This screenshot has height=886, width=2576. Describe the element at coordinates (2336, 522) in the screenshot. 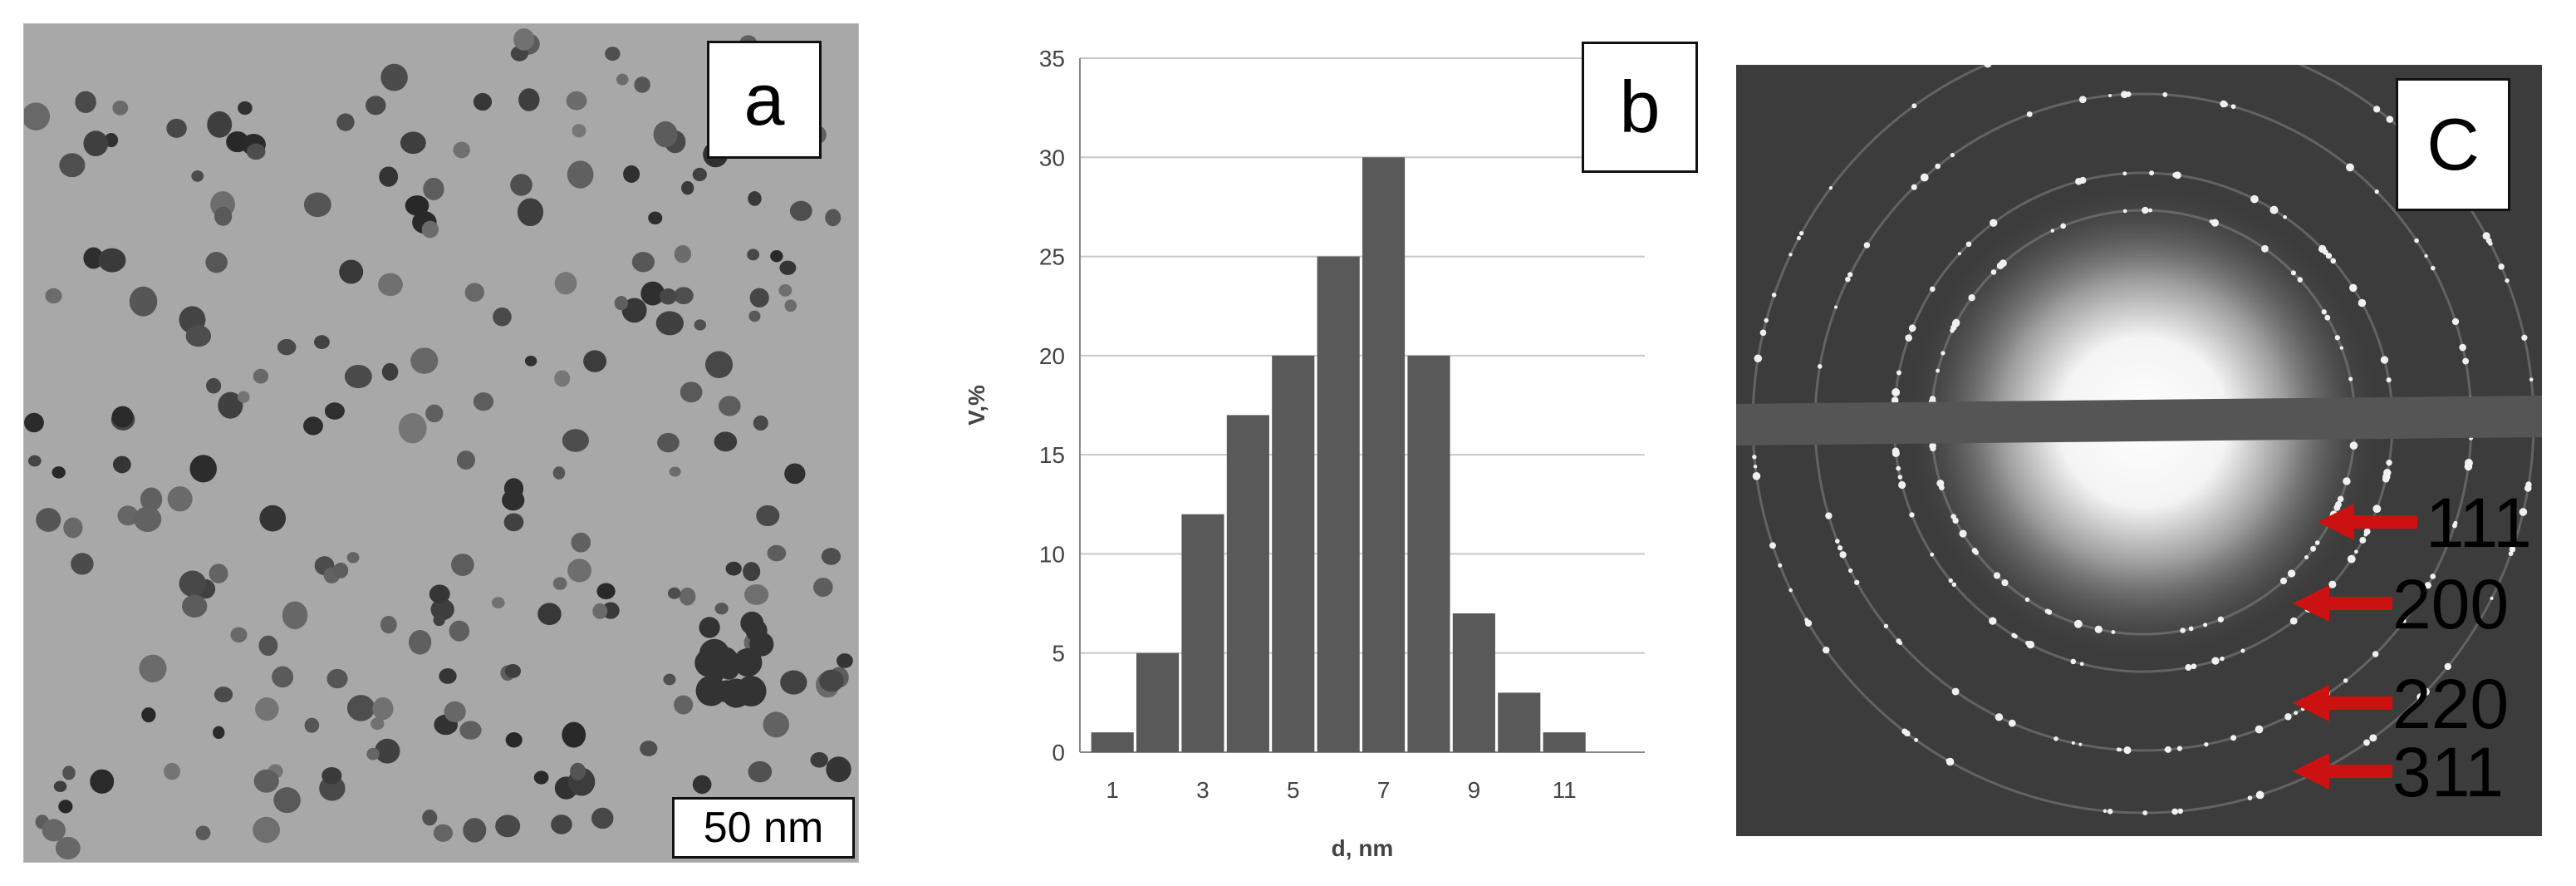

I see `ring-arrow-head` at that location.